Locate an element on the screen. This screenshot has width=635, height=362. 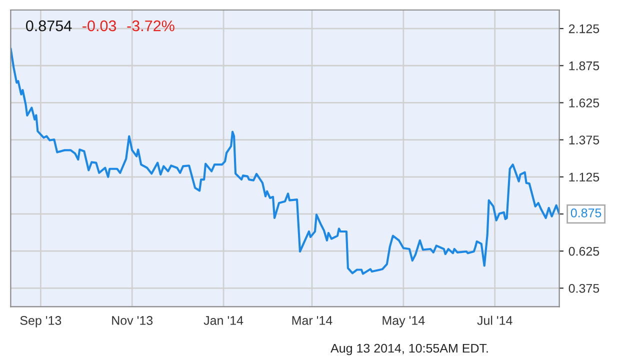
y-tick-label: 0.625 is located at coordinates (584, 251).